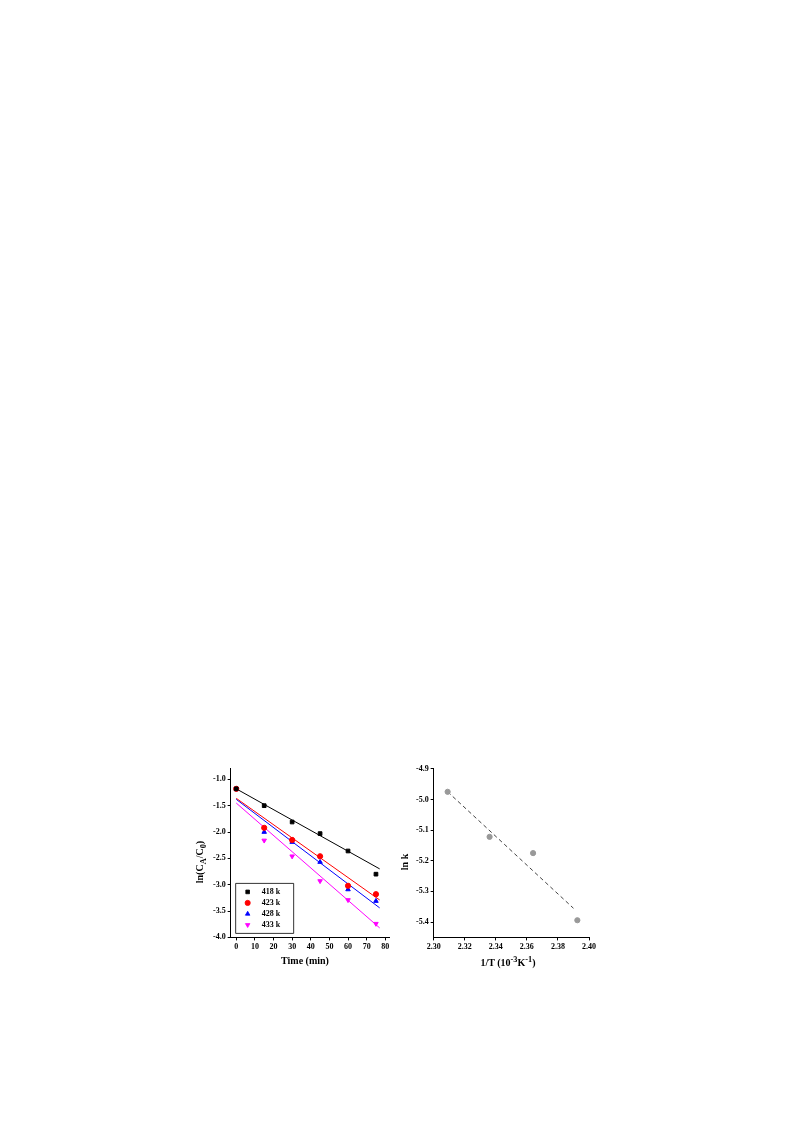 The height and width of the screenshot is (1121, 793). I want to click on x-tick-label: 30, so click(292, 947).